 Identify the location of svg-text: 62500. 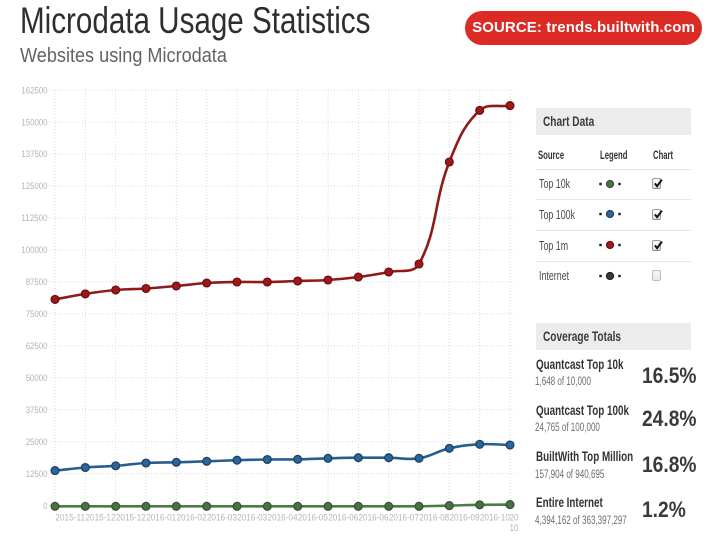
(37, 346).